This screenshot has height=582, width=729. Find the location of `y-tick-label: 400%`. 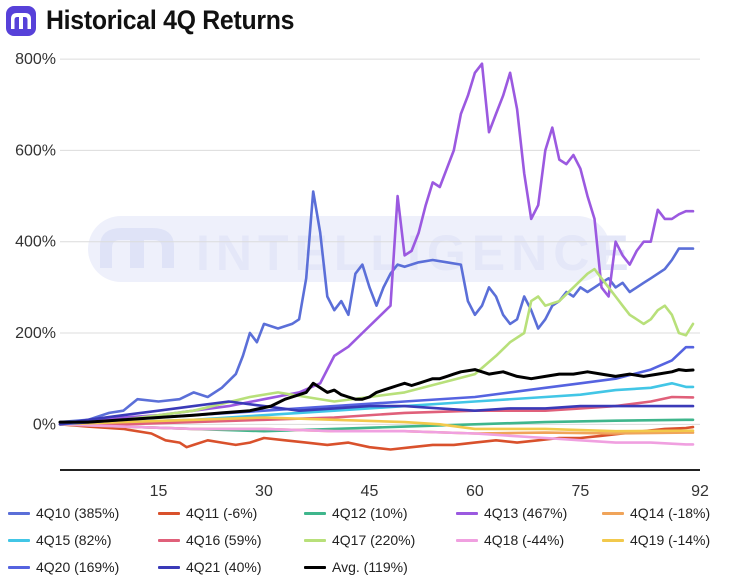

y-tick-label: 400% is located at coordinates (35, 242).